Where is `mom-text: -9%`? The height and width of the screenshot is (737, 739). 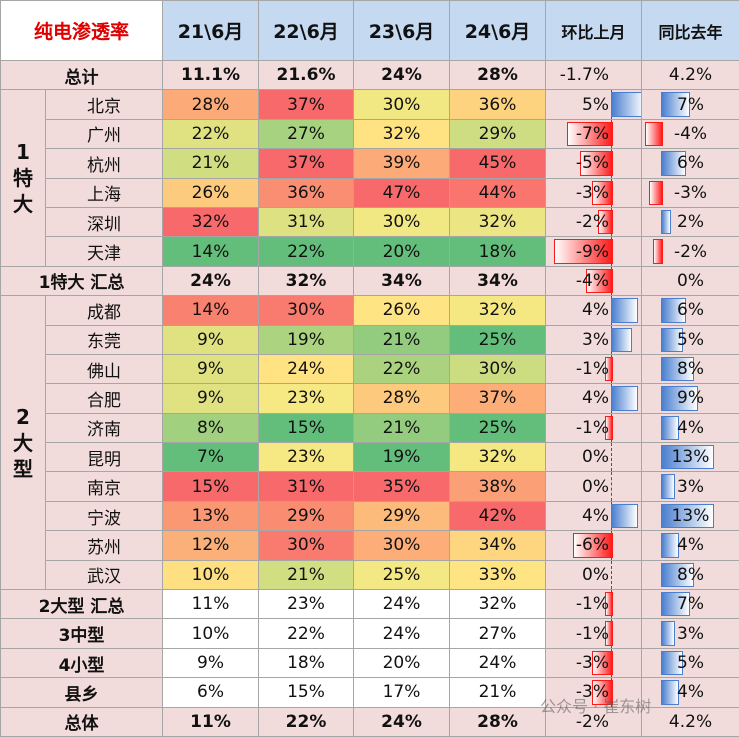 mom-text: -9% is located at coordinates (592, 251).